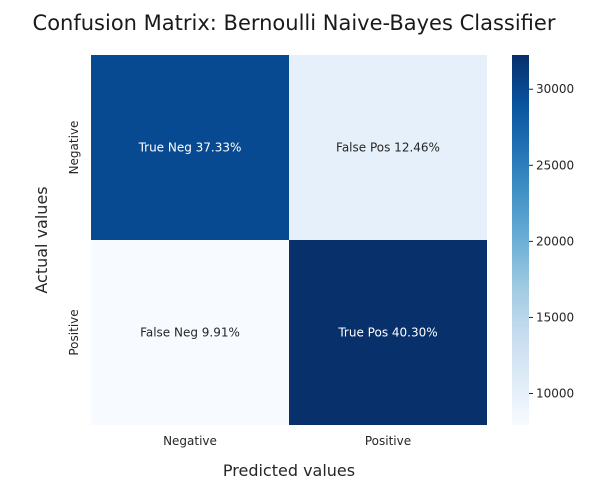 This screenshot has height=490, width=589. I want to click on cell-annotation-1-0: False Neg 9.91%, so click(190, 333).